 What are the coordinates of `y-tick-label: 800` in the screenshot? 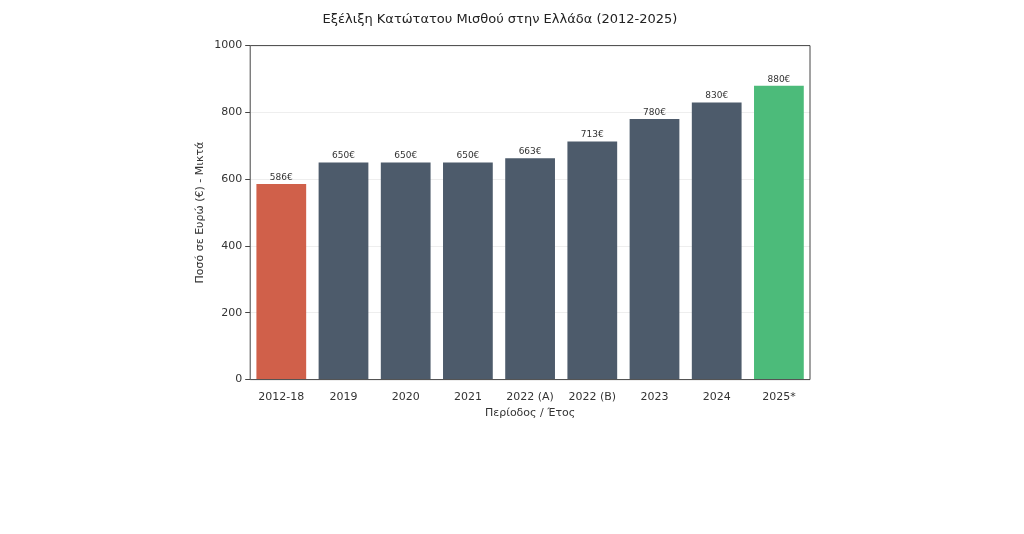 It's located at (232, 112).